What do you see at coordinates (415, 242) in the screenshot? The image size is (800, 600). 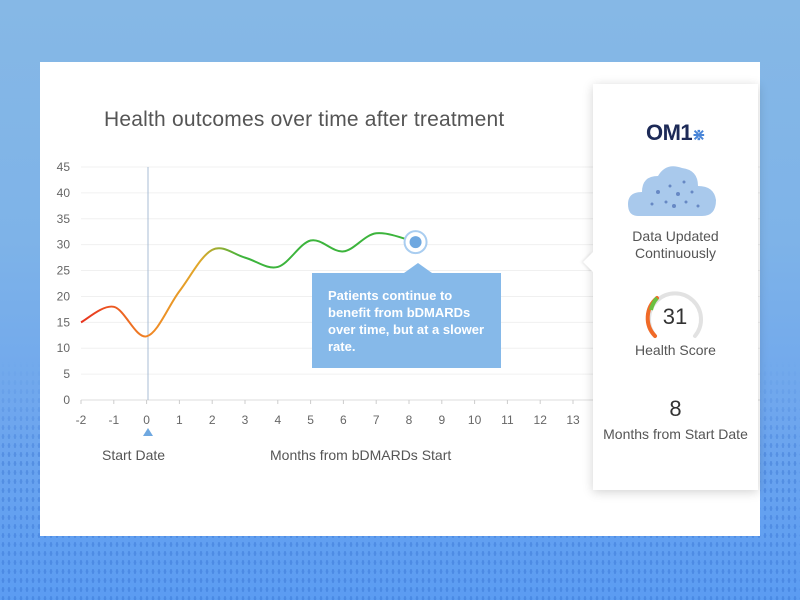 I see `highlight-point` at bounding box center [415, 242].